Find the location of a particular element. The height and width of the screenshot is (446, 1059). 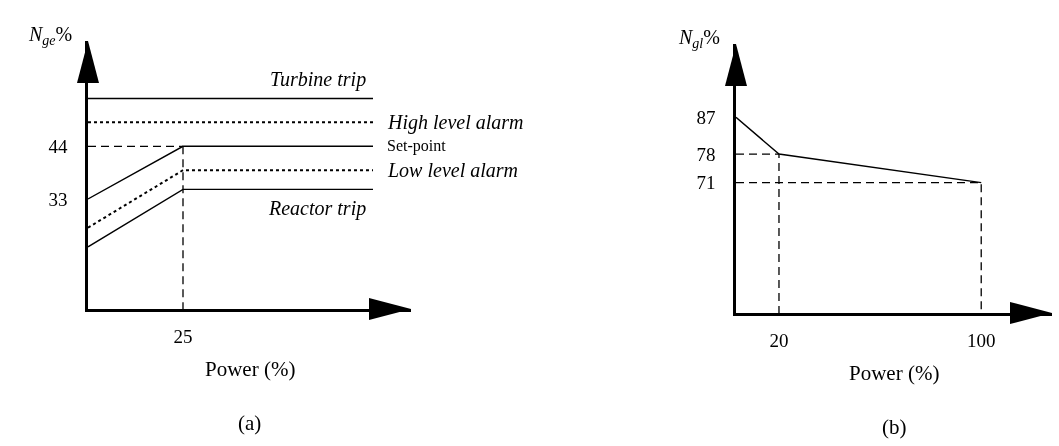

x-tick-label: 25 is located at coordinates (183, 336).